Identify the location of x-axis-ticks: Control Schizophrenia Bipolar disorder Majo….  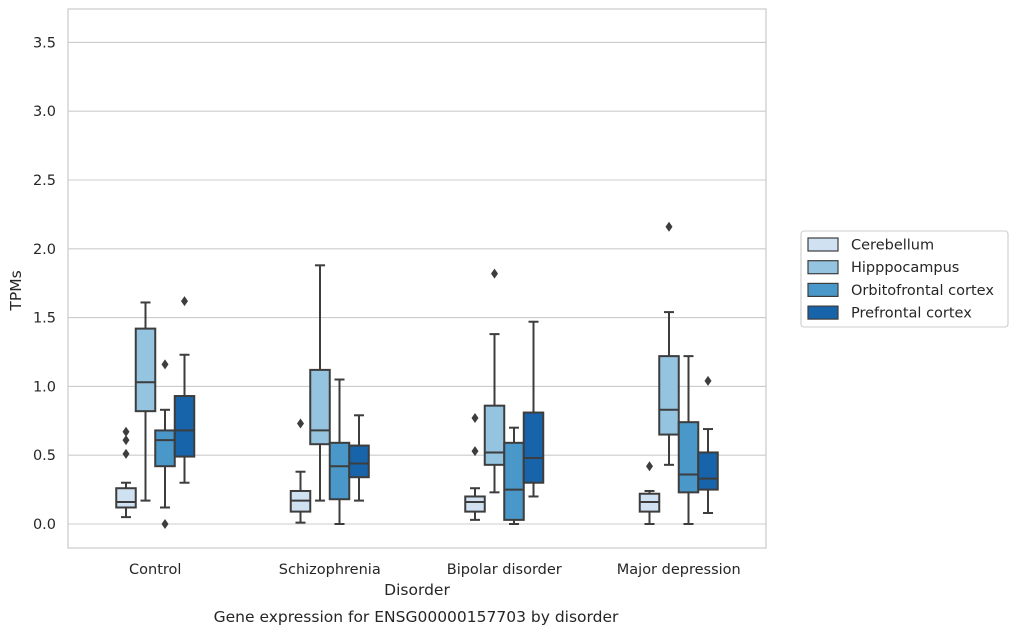
(435, 570).